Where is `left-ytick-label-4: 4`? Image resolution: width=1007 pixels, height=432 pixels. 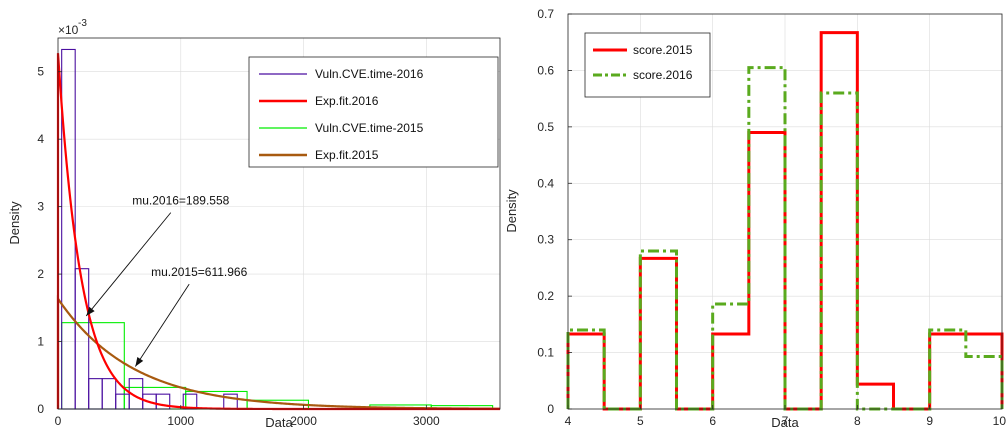 left-ytick-label-4: 4 is located at coordinates (40, 139).